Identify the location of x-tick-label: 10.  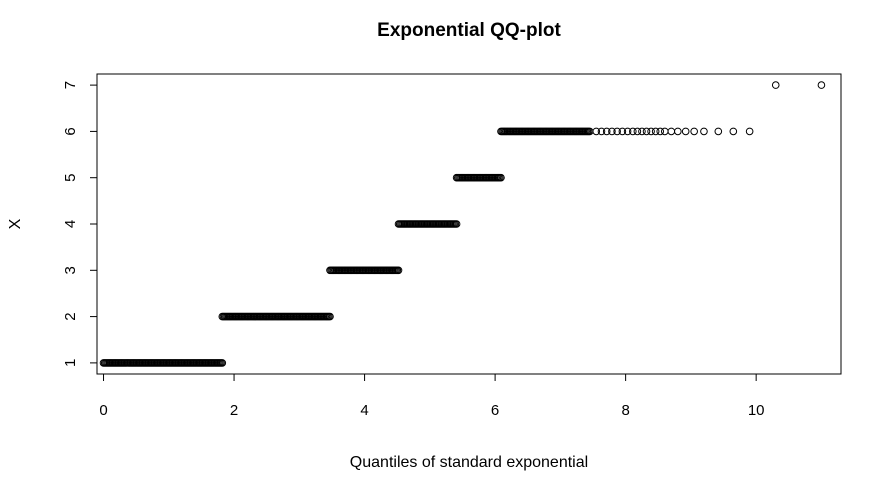
(756, 410).